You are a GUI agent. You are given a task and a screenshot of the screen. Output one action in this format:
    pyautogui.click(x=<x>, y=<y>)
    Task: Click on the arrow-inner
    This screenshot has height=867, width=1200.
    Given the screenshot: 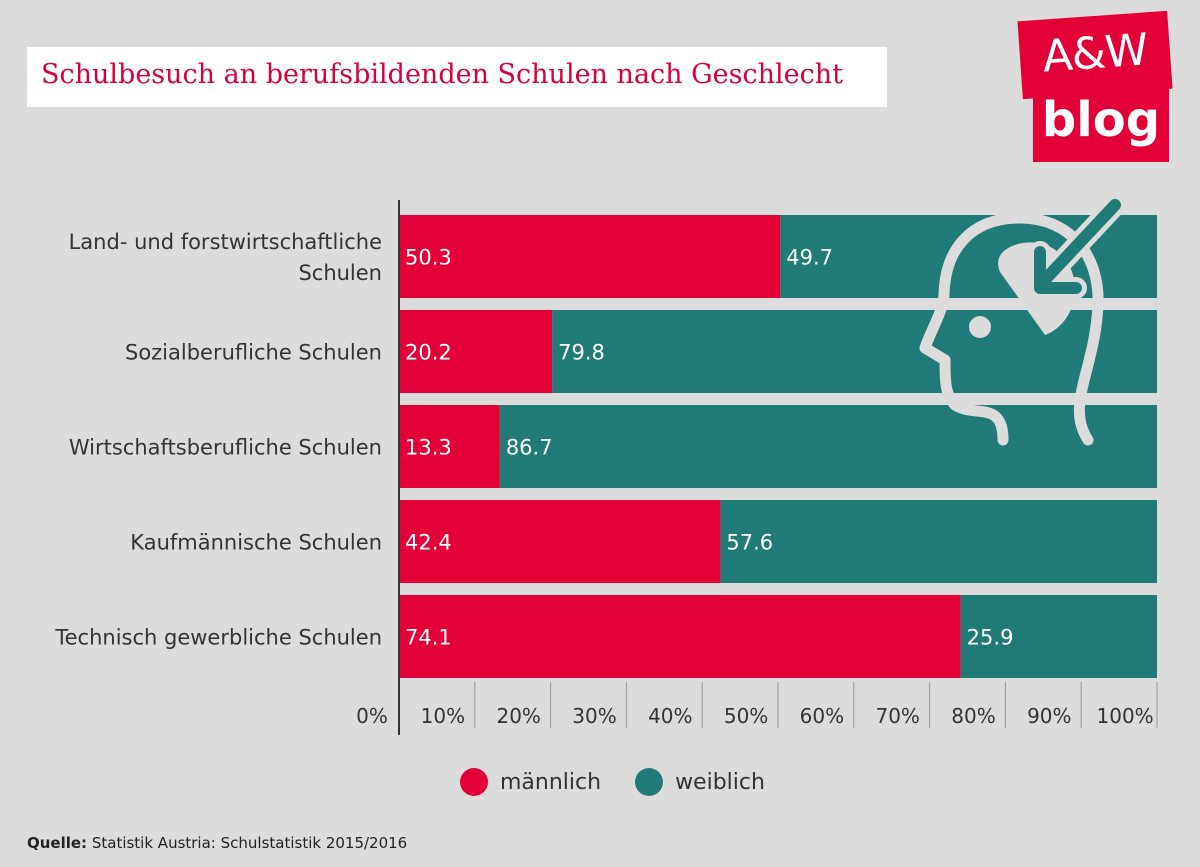 What is the action you would take?
    pyautogui.click(x=1077, y=246)
    